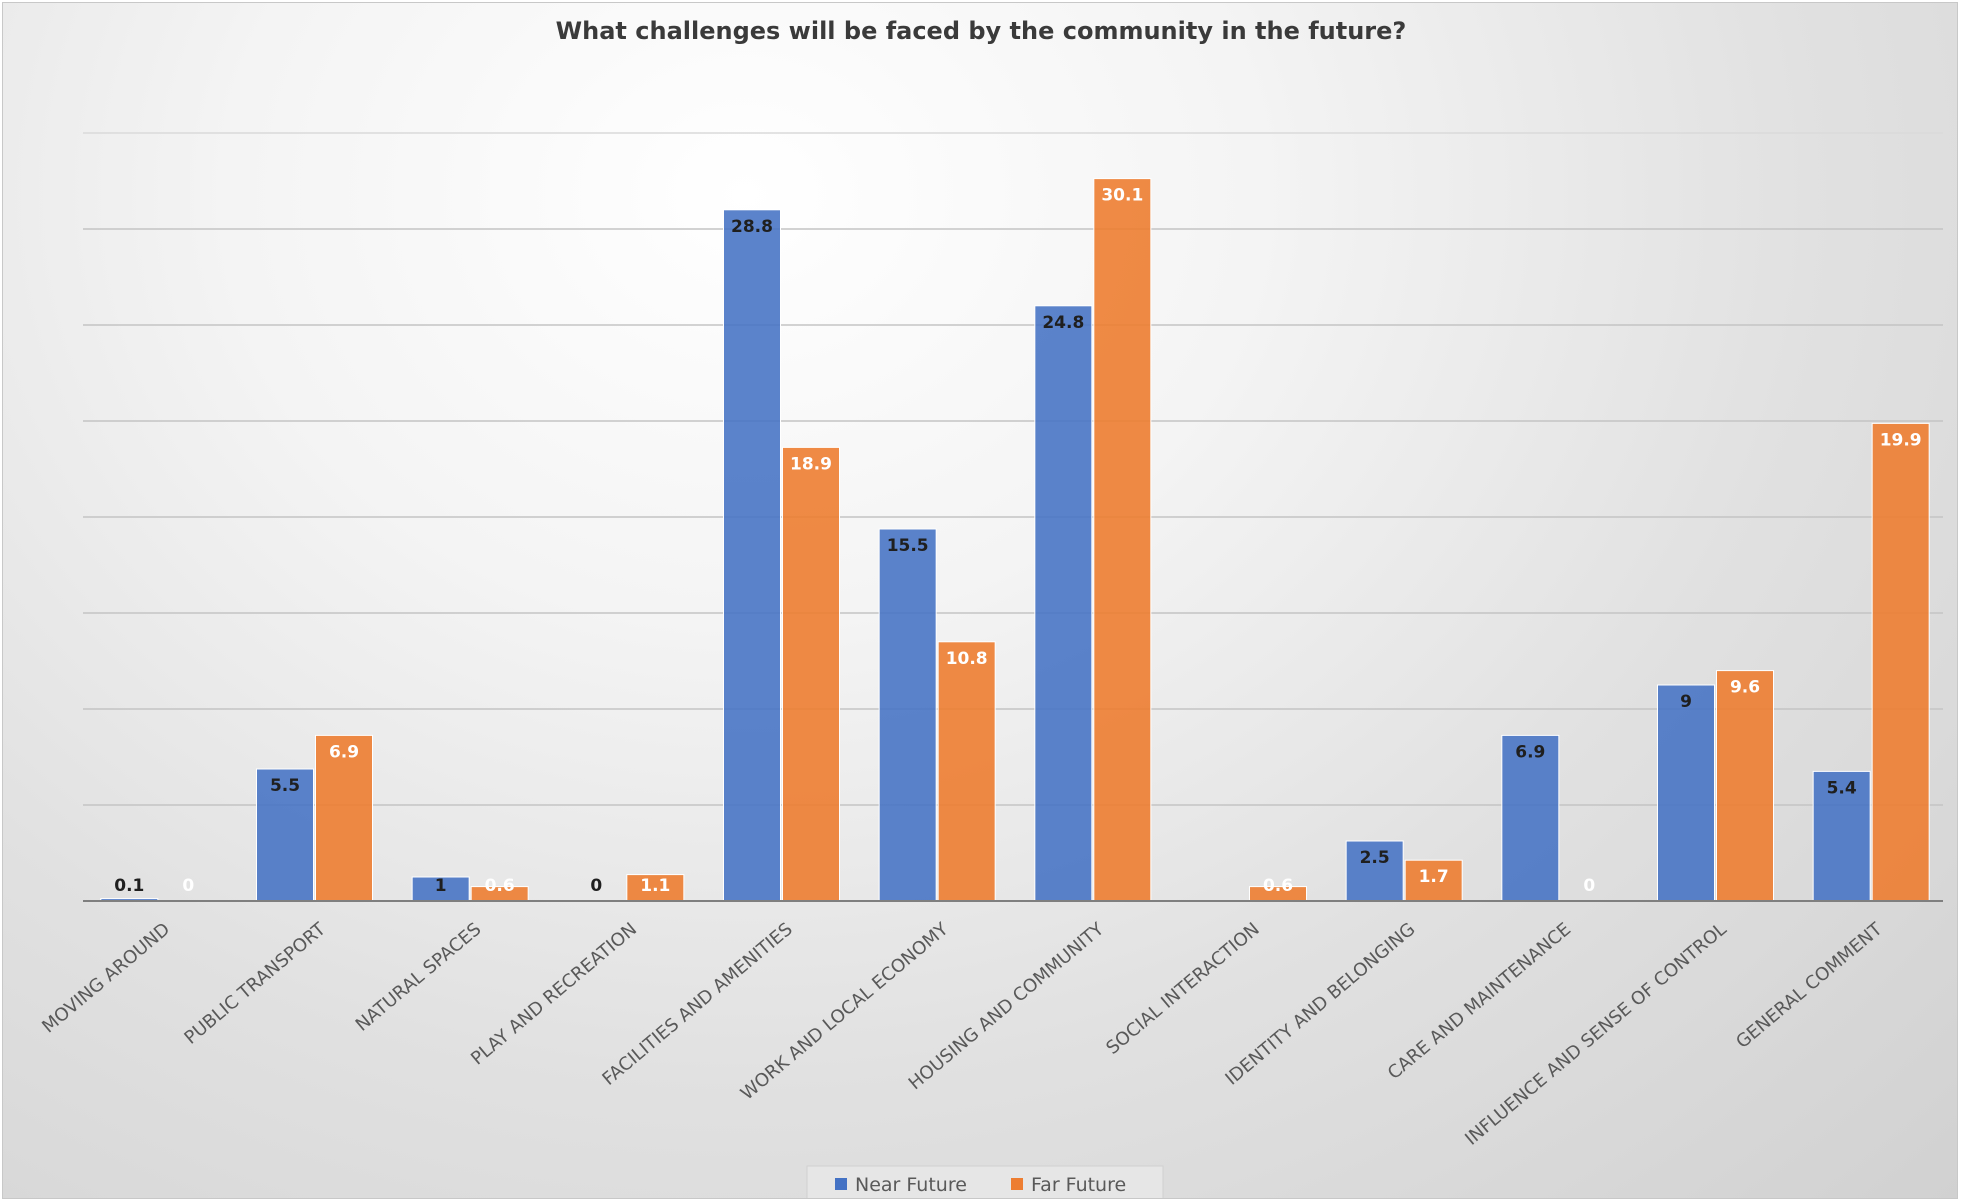 This screenshot has height=1203, width=1962. I want to click on legend-box, so click(985, 1181).